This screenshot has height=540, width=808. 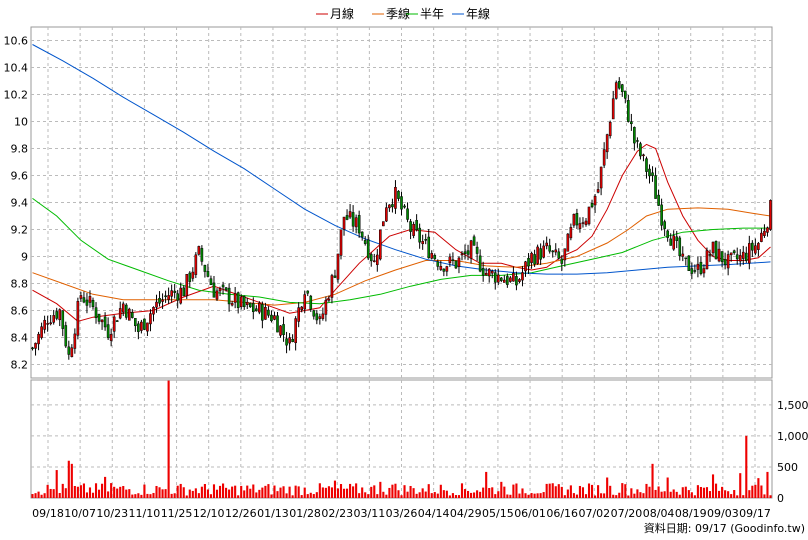 I want to click on price-tick-label: 9, so click(x=24, y=257).